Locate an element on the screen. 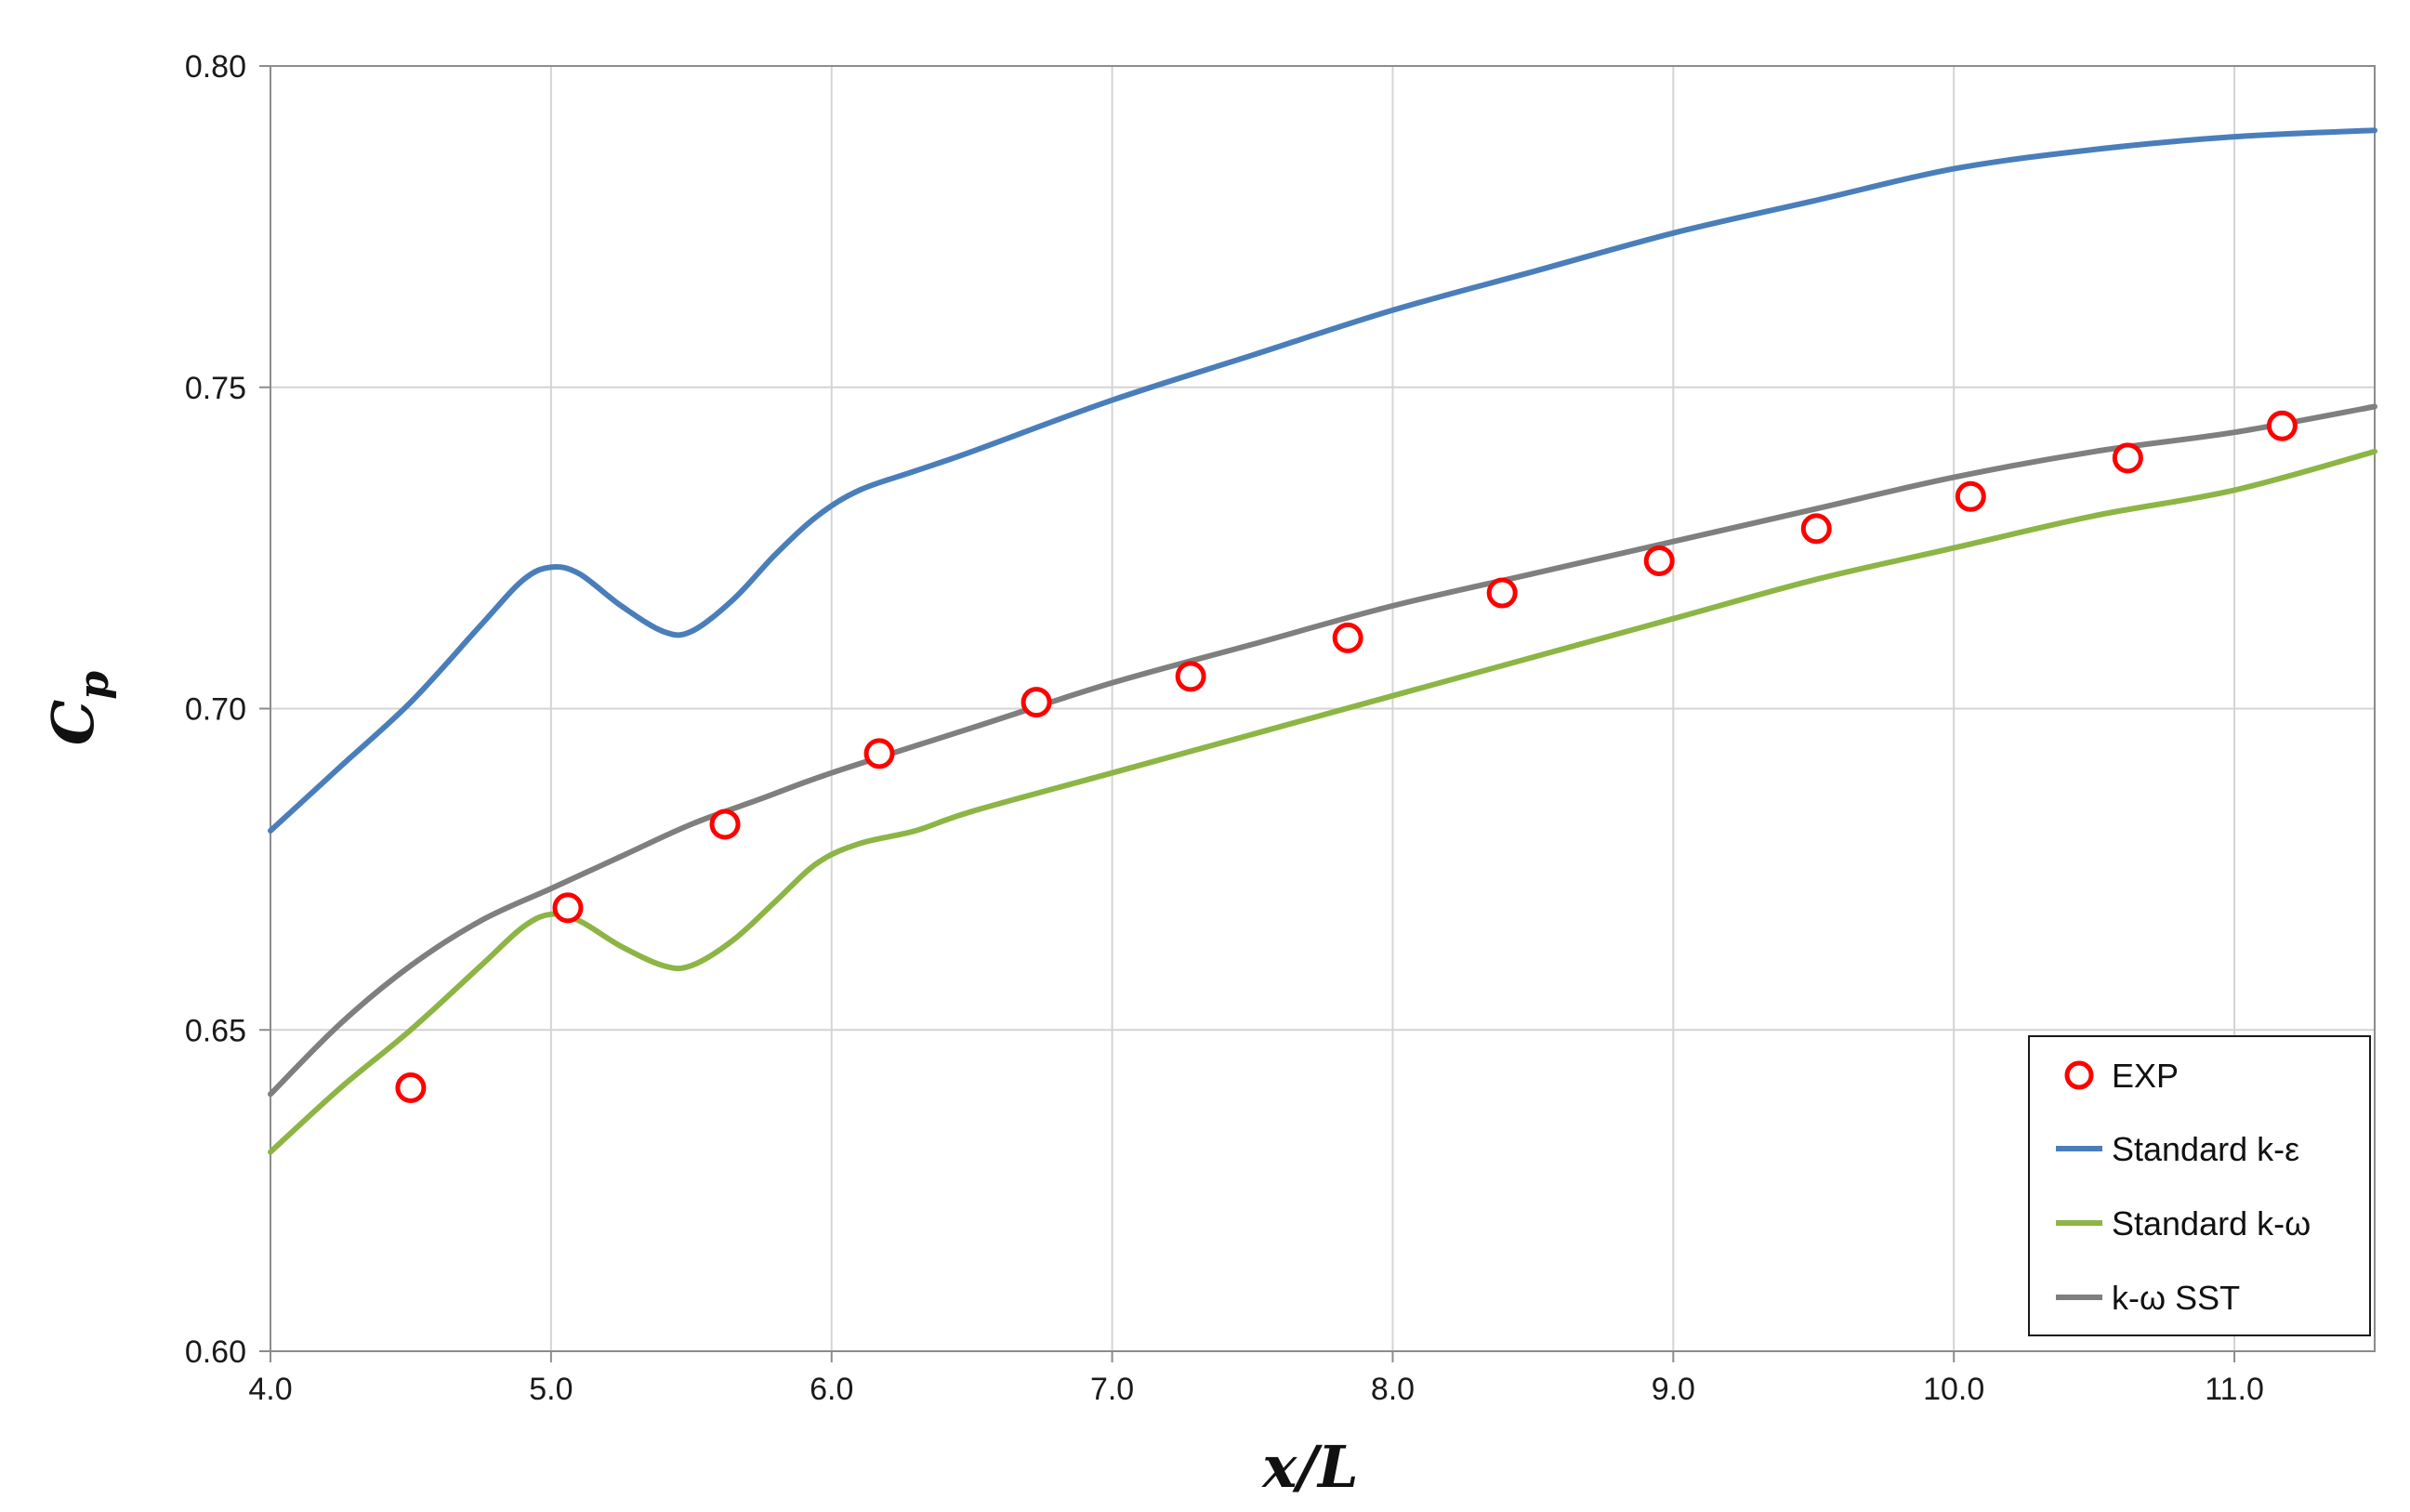 The width and height of the screenshot is (2410, 1512). legend-label-k-omega: Standard k-ω is located at coordinates (2211, 1223).